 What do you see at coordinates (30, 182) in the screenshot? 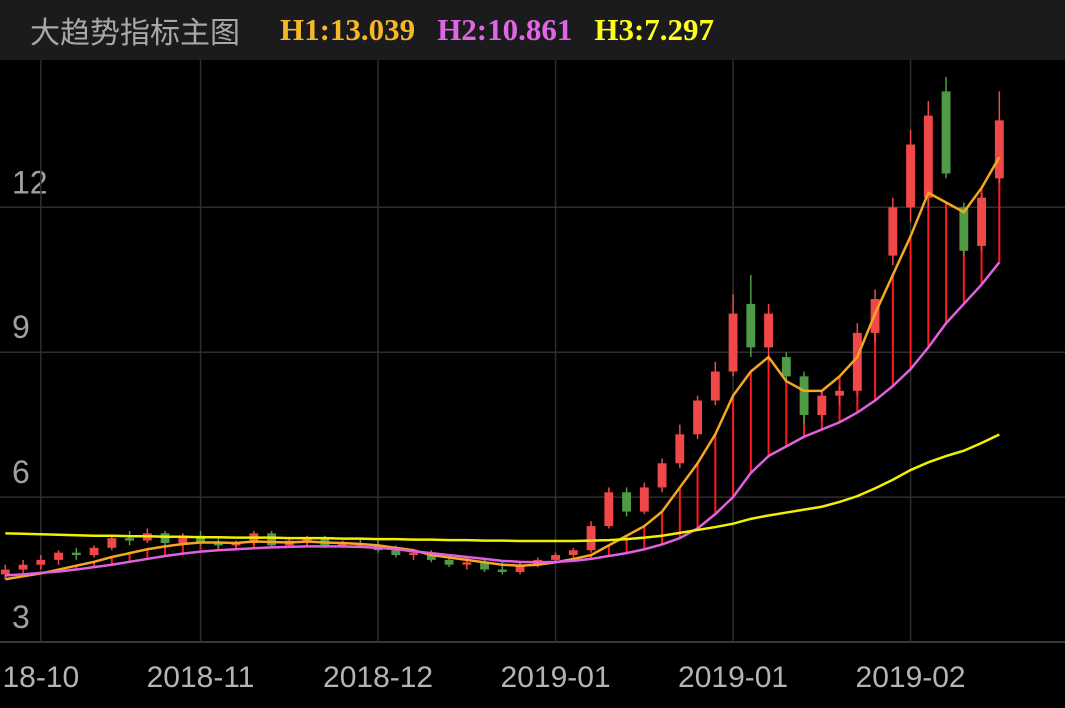
I see `y-tick-label: 12` at bounding box center [30, 182].